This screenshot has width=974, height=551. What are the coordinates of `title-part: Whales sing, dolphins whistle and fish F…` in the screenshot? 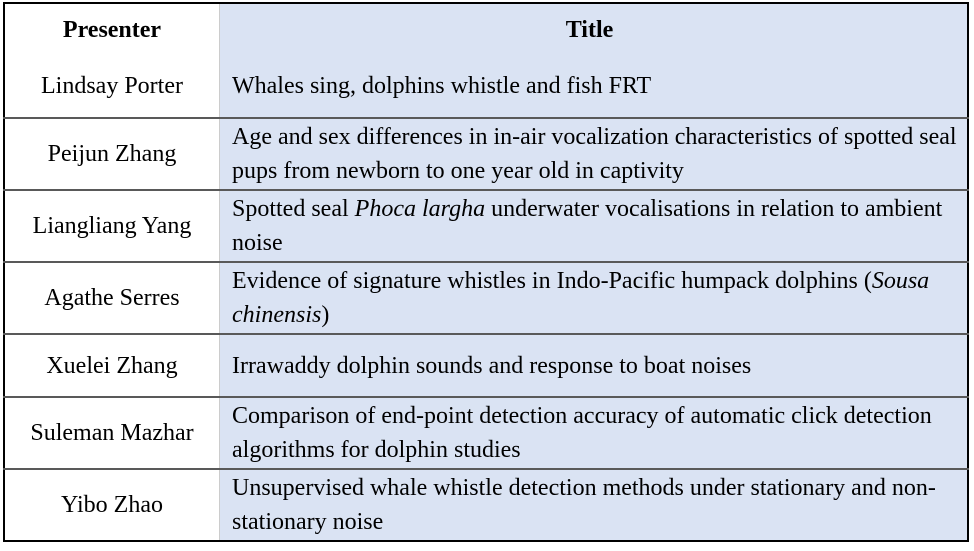 It's located at (442, 86).